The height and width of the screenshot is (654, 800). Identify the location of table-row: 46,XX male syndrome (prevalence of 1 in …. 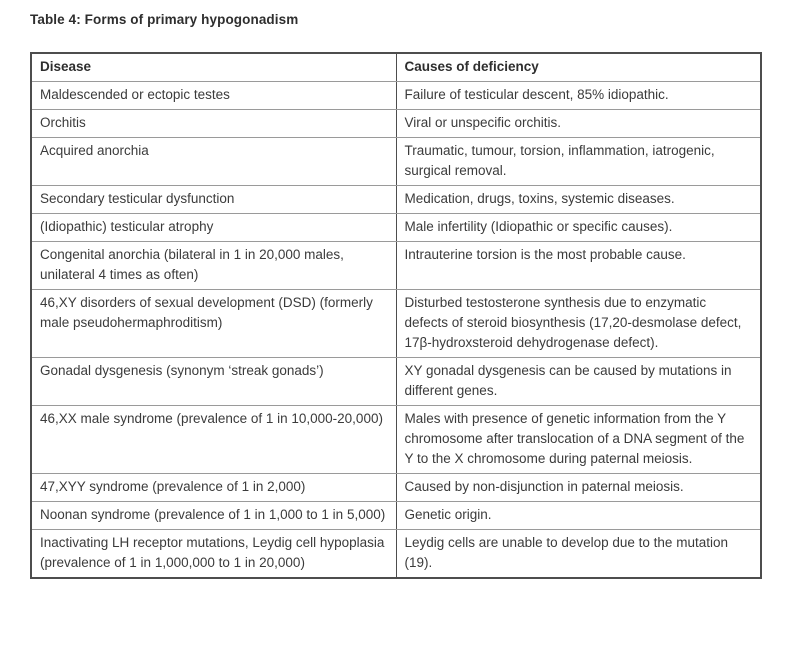
(396, 439).